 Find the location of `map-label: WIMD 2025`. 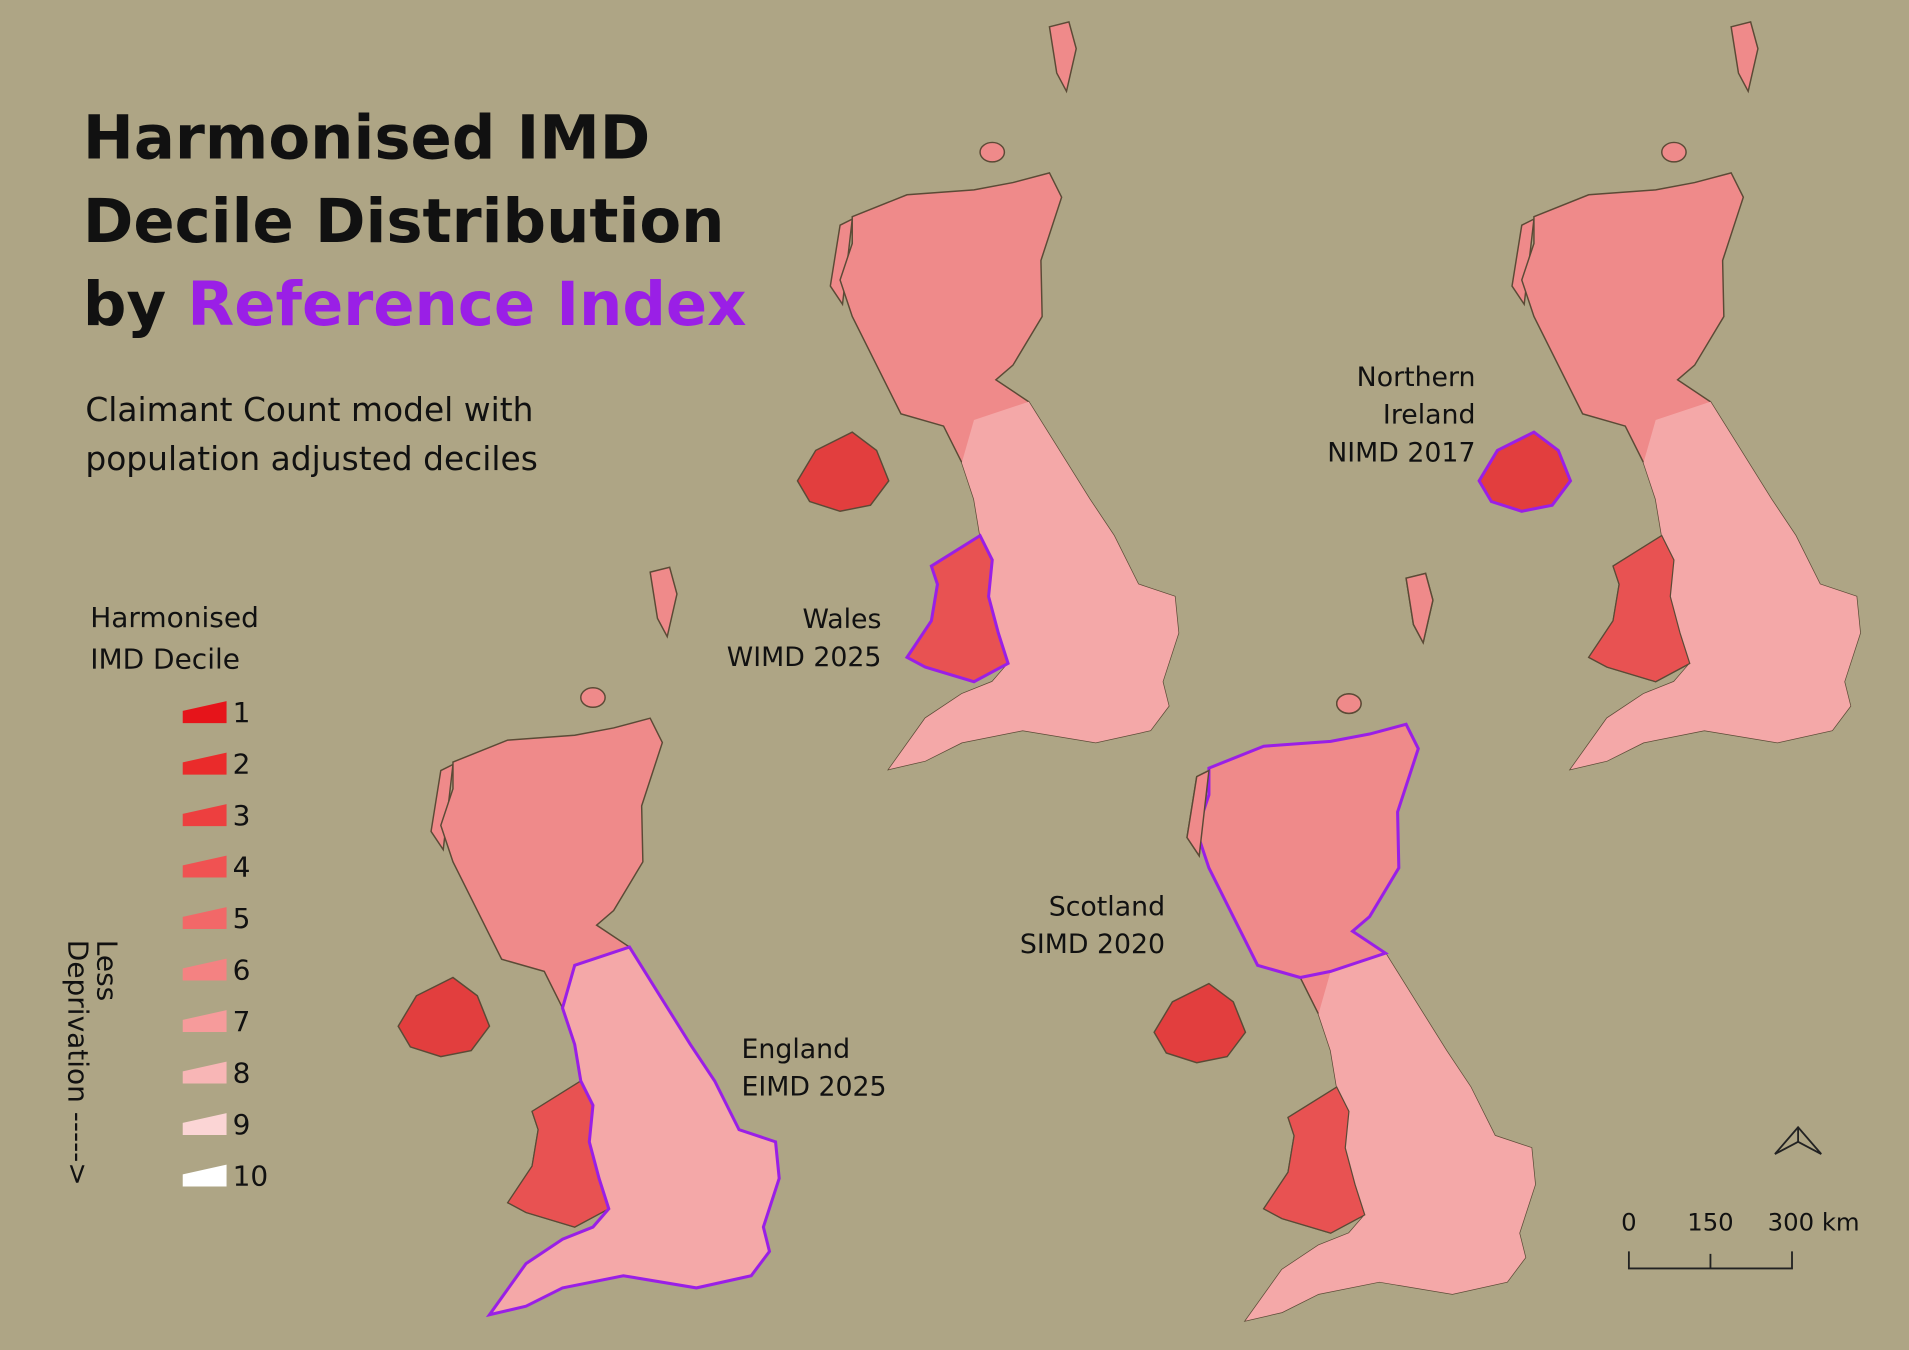

map-label: WIMD 2025 is located at coordinates (804, 657).